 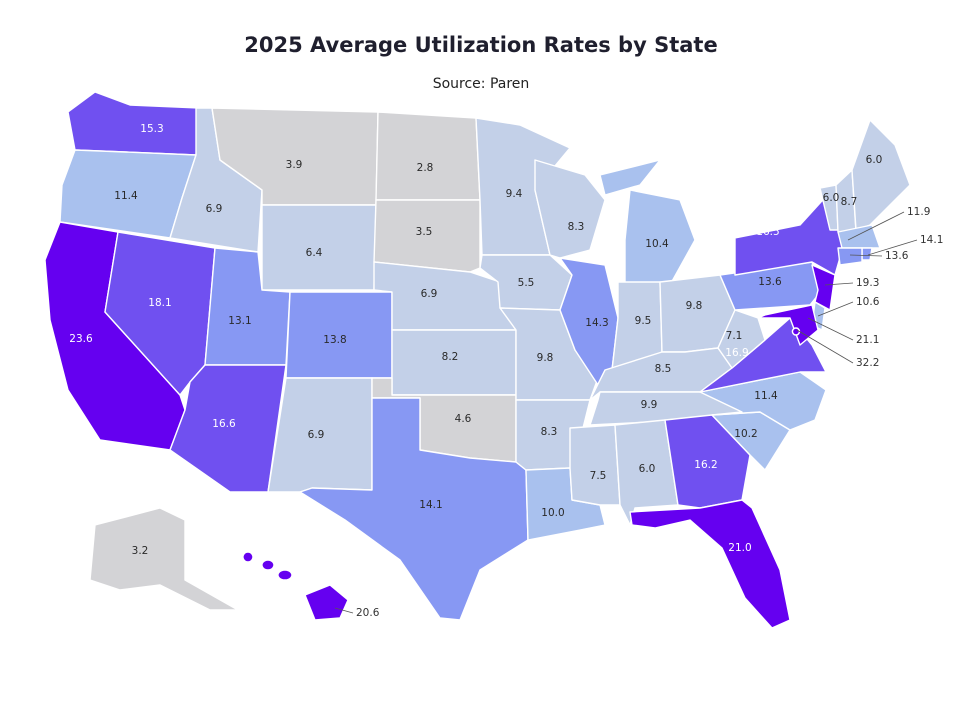 I want to click on state-value-label-ok: 4.6, so click(x=463, y=419).